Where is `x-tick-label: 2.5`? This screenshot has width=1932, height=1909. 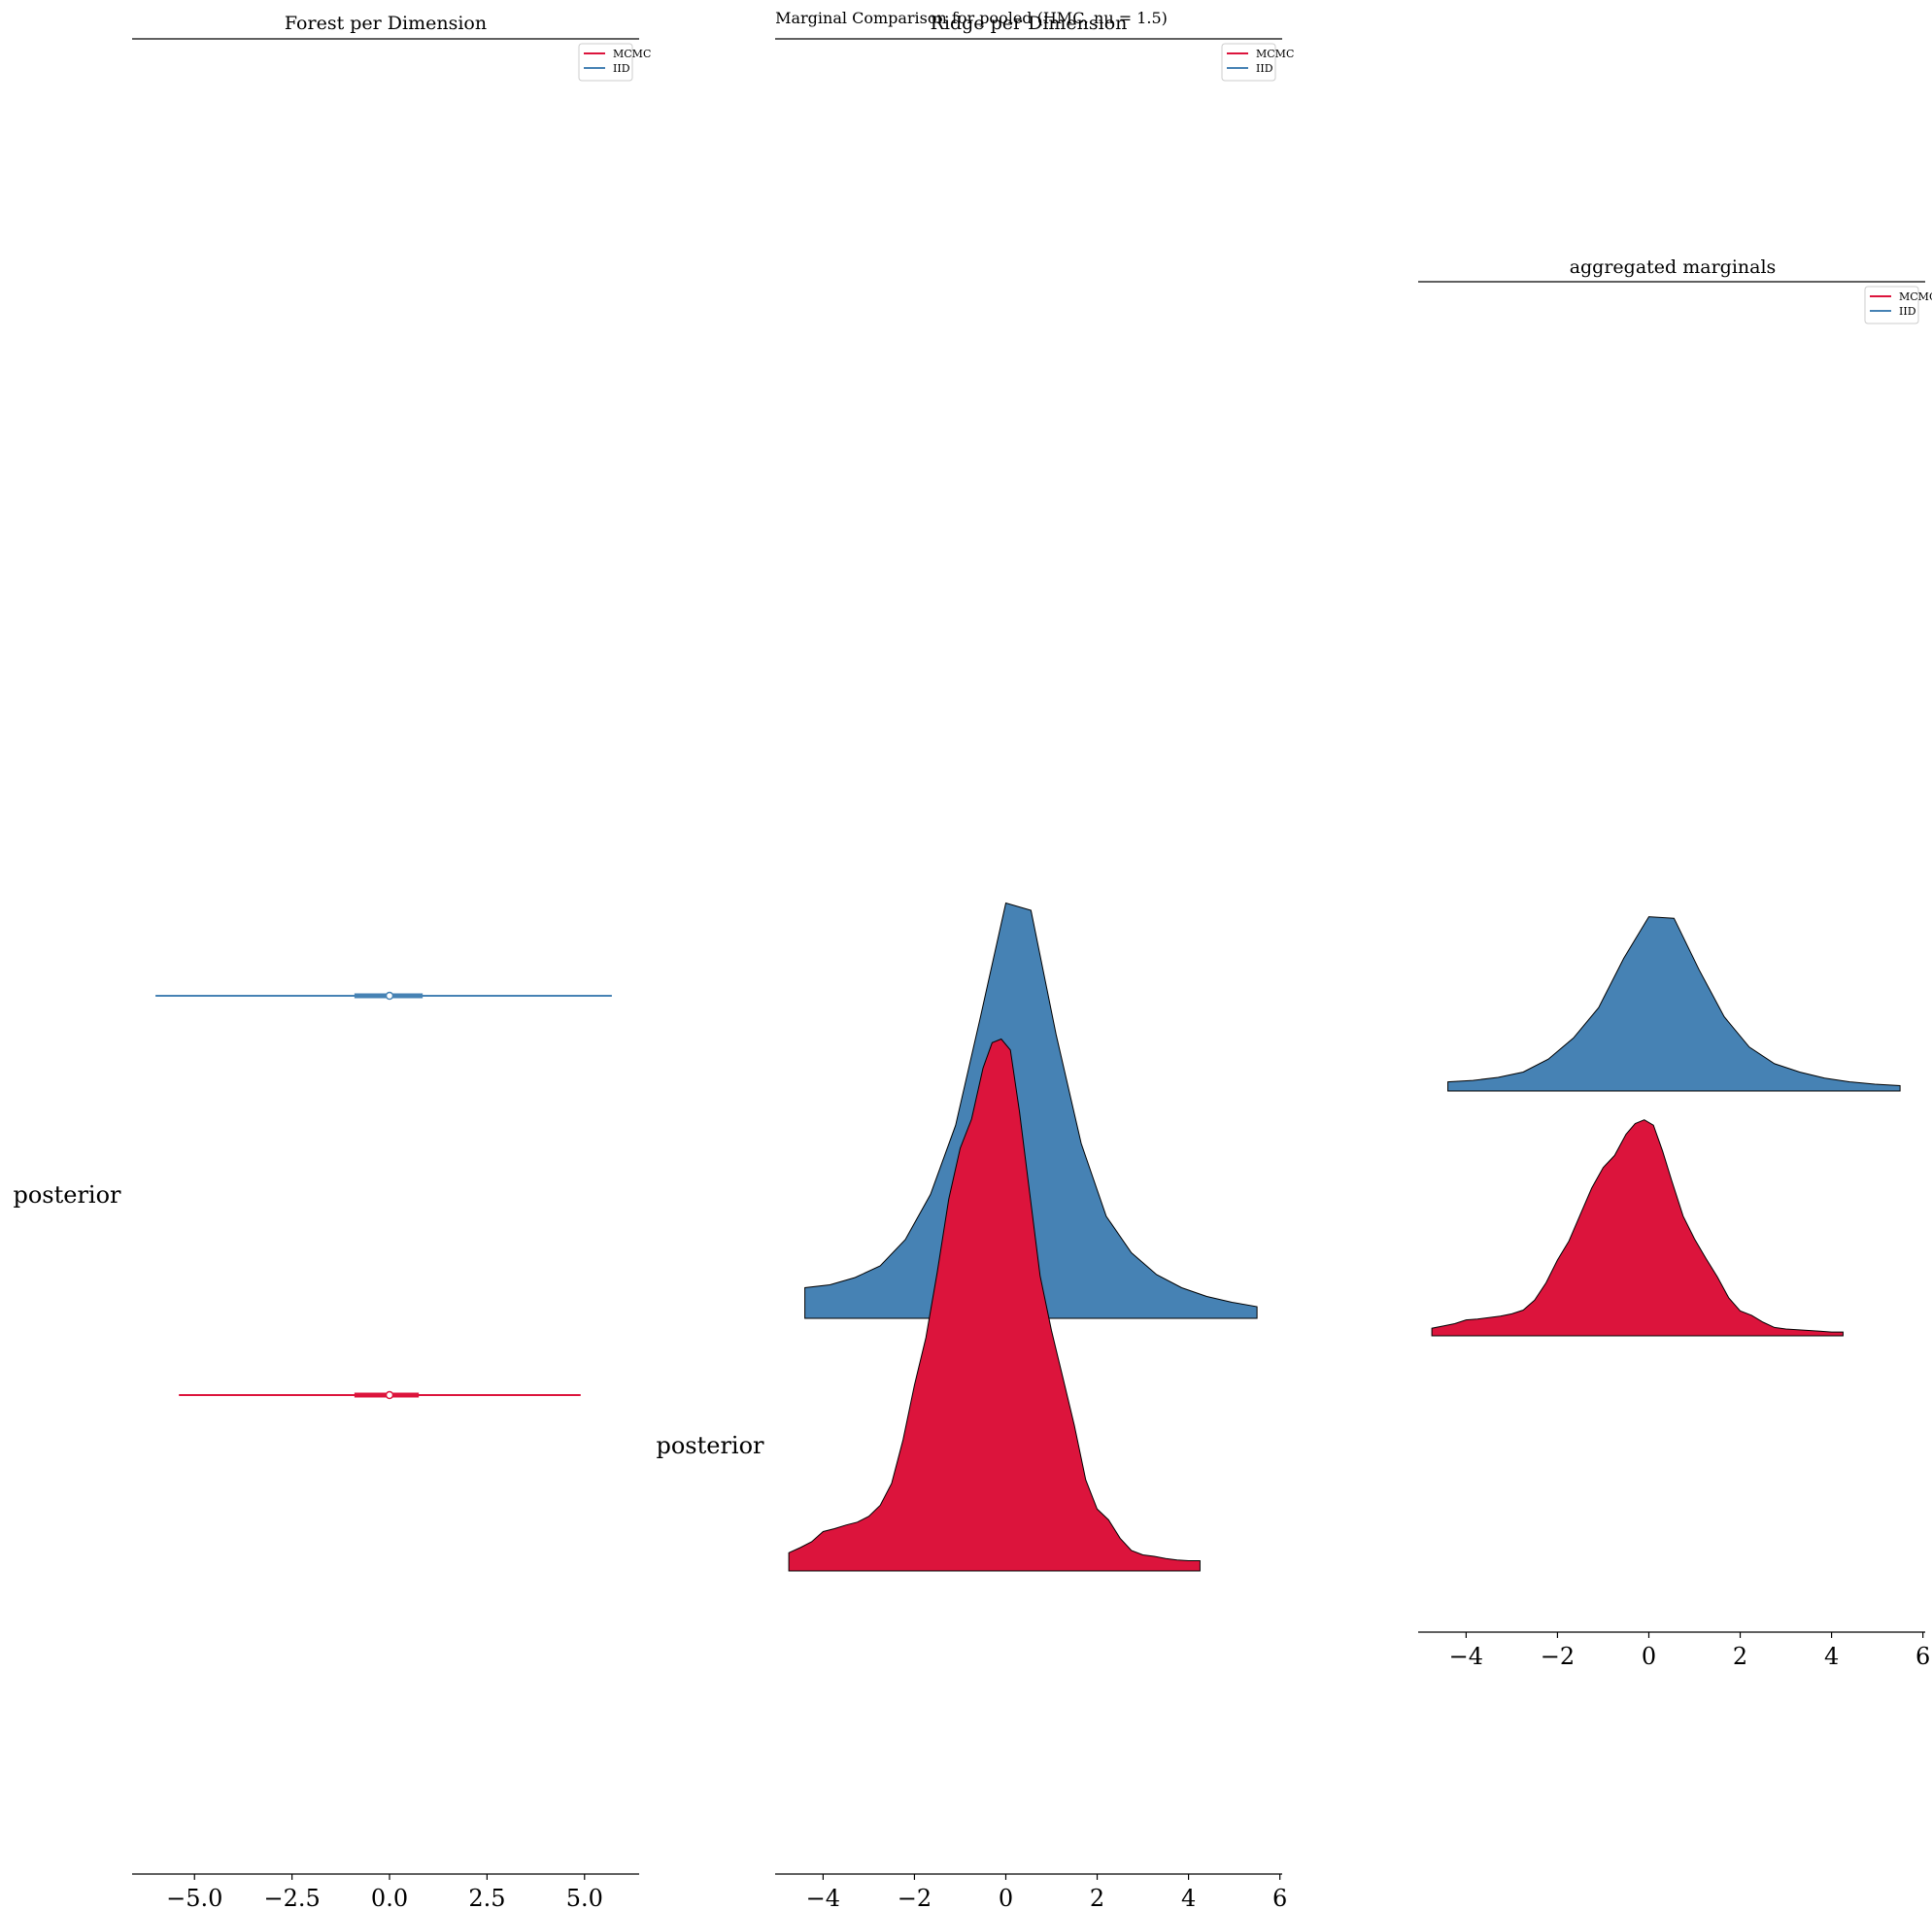 x-tick-label: 2.5 is located at coordinates (486, 1897).